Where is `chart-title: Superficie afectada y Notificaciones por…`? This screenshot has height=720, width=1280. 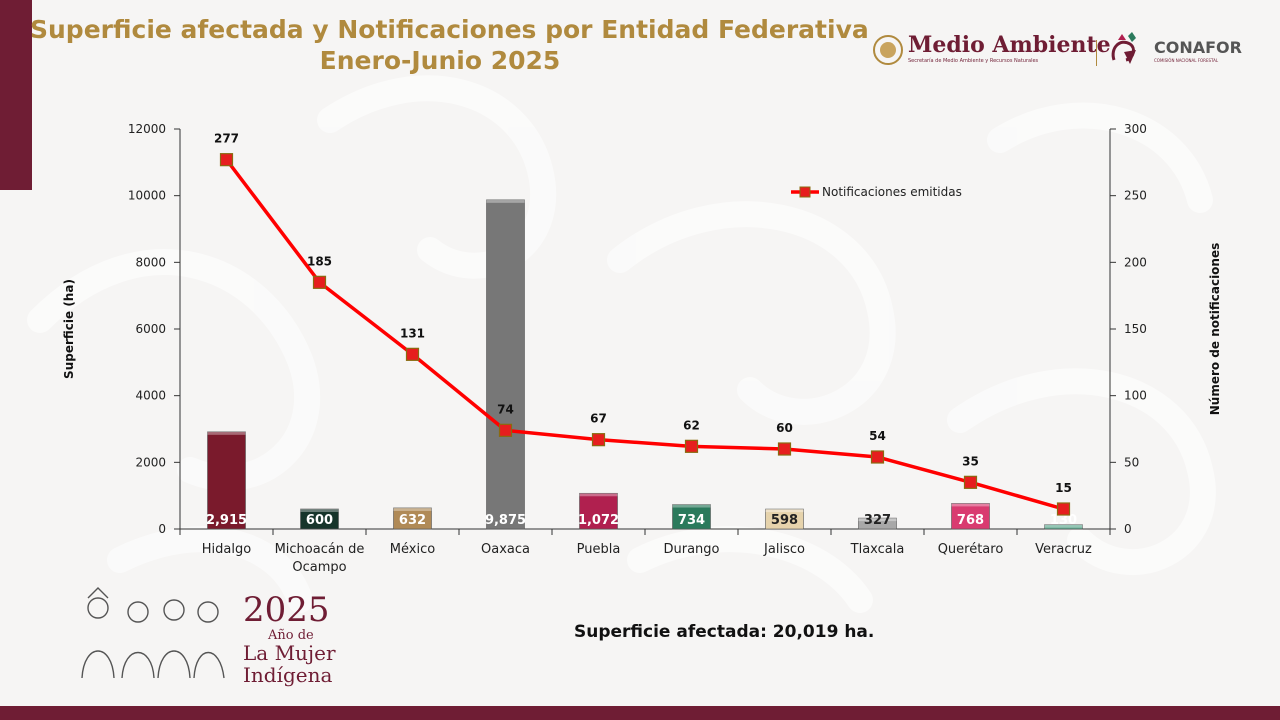
chart-title: Superficie afectada y Notificaciones por… is located at coordinates (449, 45).